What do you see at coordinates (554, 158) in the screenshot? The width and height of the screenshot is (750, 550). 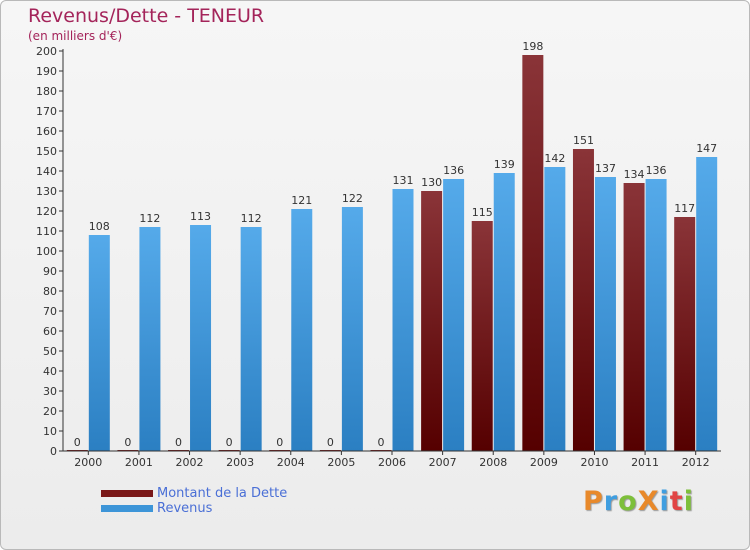 I see `data-label: 142` at bounding box center [554, 158].